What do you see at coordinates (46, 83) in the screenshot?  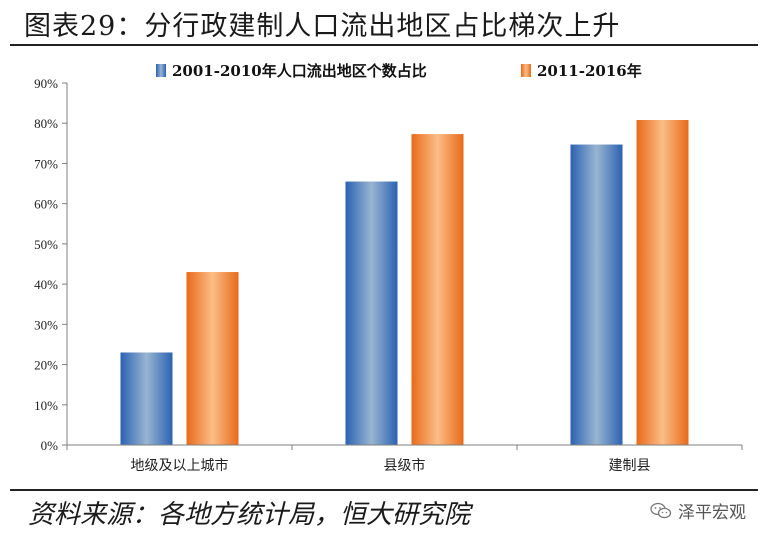 I see `y-tick-label: 90%` at bounding box center [46, 83].